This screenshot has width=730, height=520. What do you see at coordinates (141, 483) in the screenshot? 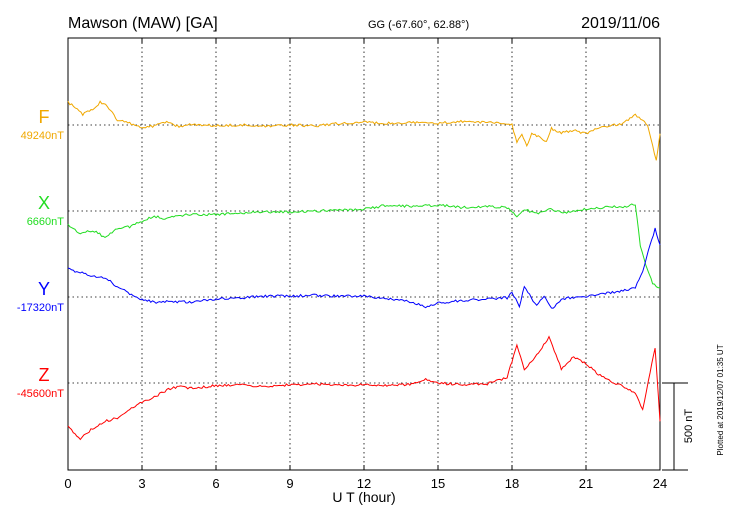
I see `x-tick-label: 3` at bounding box center [141, 483].